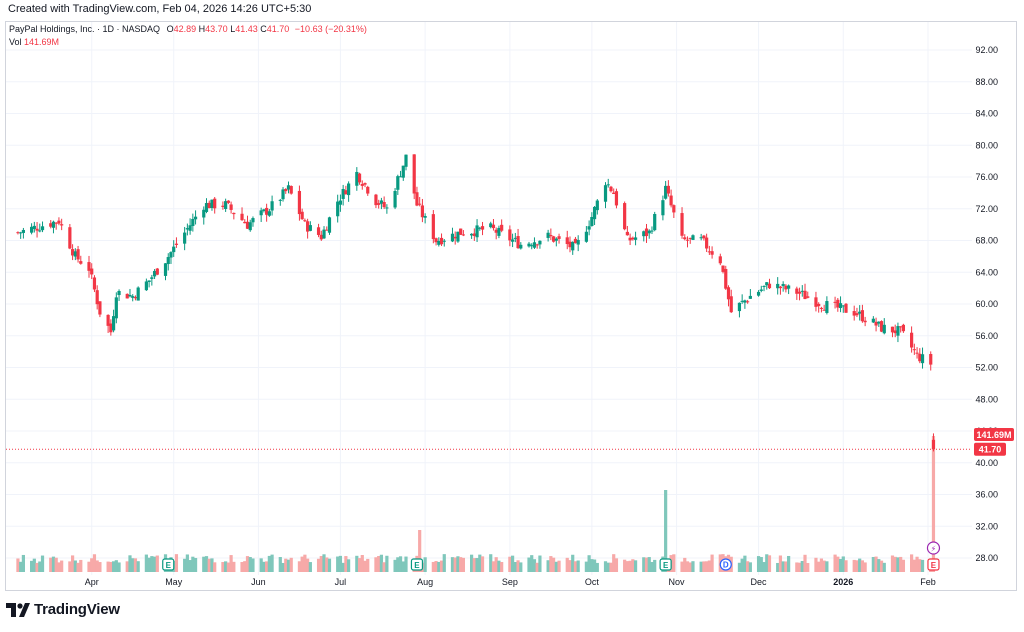 The image size is (1024, 632). What do you see at coordinates (986, 495) in the screenshot?
I see `y-tick-label: 36.00` at bounding box center [986, 495].